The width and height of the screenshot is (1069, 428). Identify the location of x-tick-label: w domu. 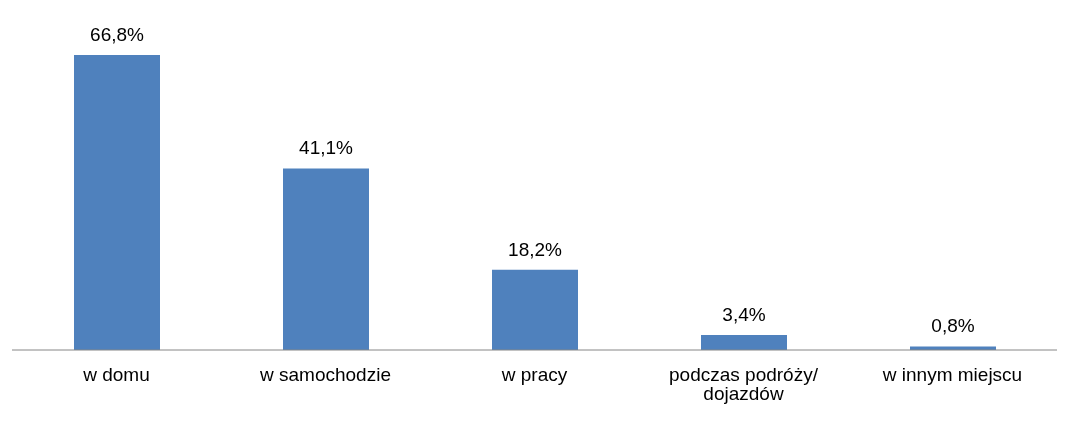
(116, 375).